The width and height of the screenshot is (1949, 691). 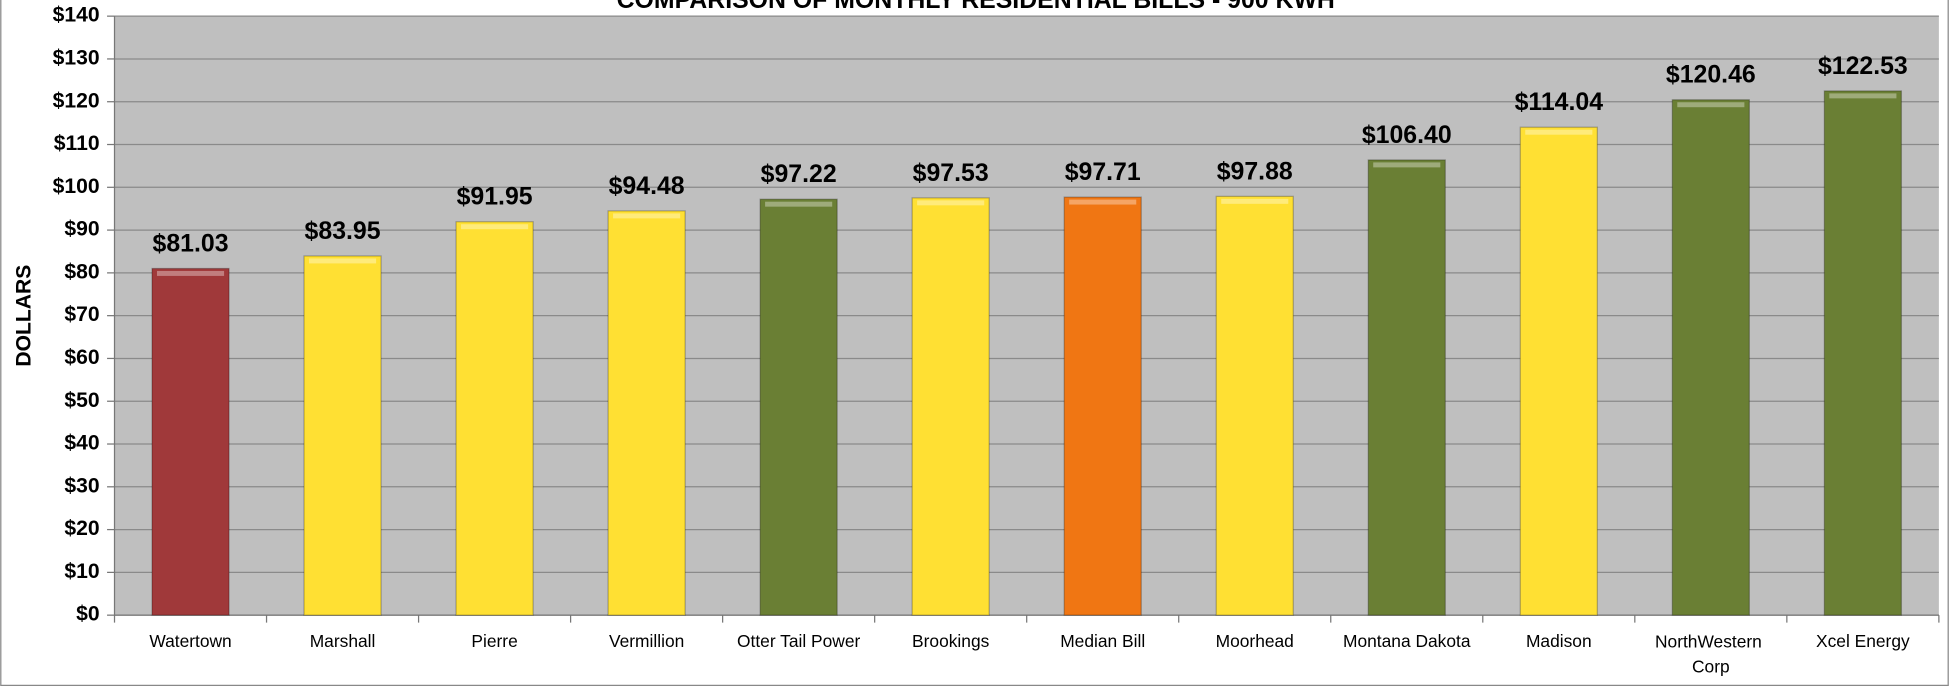 I want to click on x-tick-label: Marshall, so click(x=343, y=641).